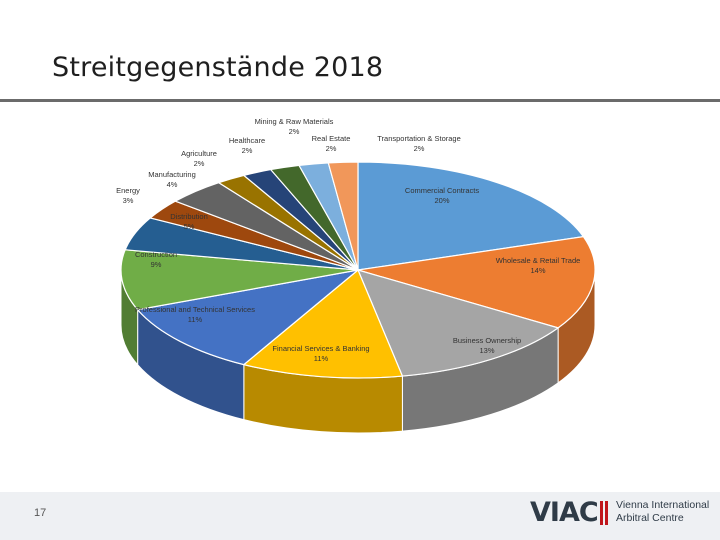 This screenshot has height=540, width=720. I want to click on data-label-professional-and-technical-services: Professional and Technical Services, so click(195, 309).